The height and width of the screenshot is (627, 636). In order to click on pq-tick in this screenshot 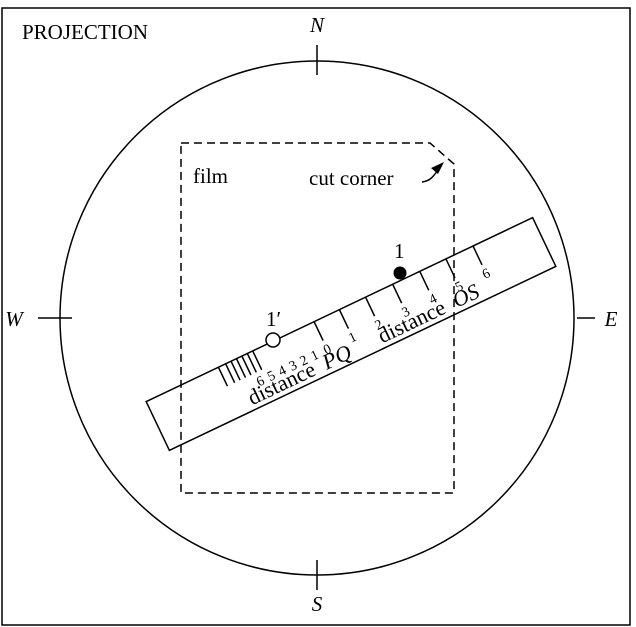, I will do `click(222, 376)`.